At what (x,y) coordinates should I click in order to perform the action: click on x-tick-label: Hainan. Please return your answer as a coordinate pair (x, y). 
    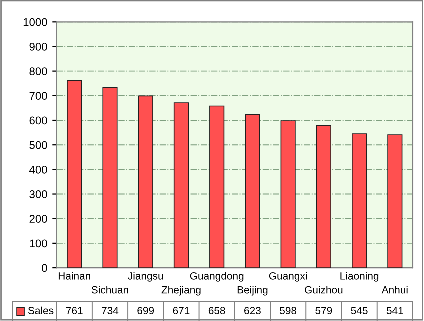
    Looking at the image, I should click on (74, 276).